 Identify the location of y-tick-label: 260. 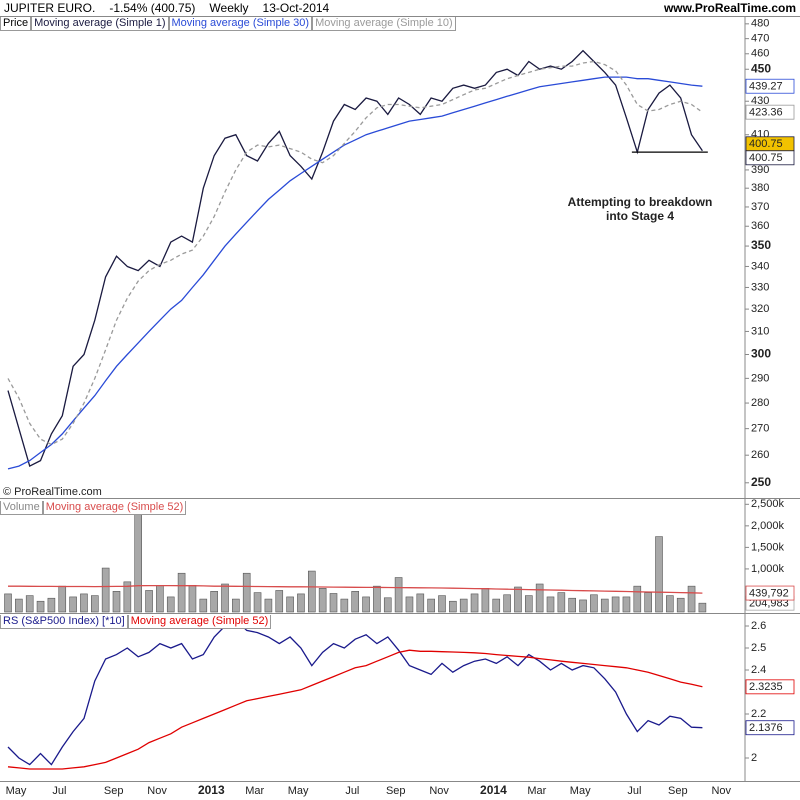
(760, 455).